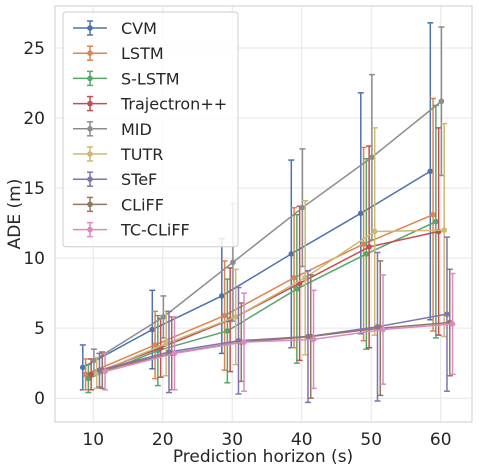 This screenshot has width=479, height=472. Describe the element at coordinates (136, 129) in the screenshot. I see `legend-label: MID` at that location.